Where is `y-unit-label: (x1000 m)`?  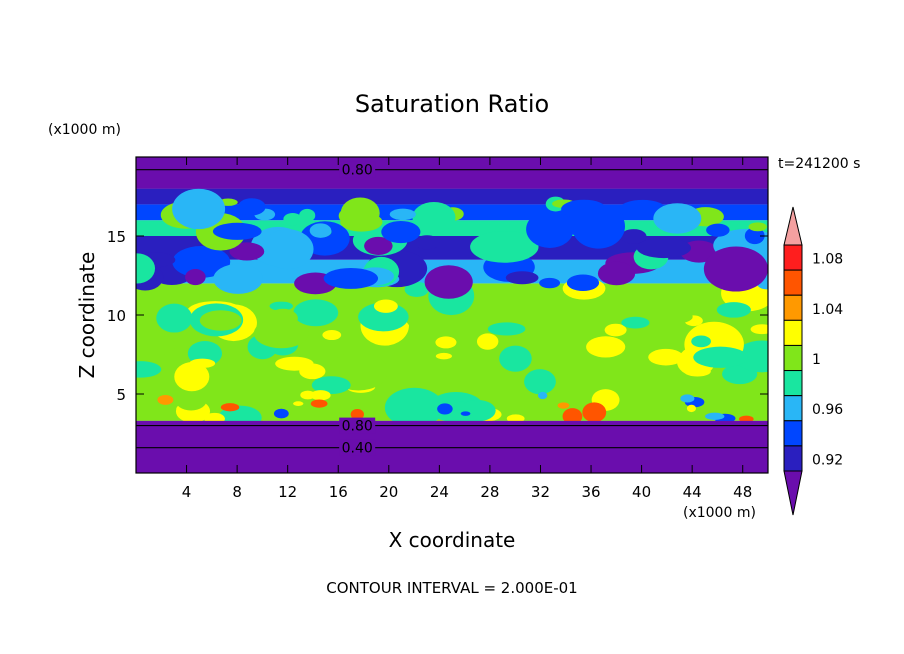
y-unit-label: (x1000 m) is located at coordinates (84, 130).